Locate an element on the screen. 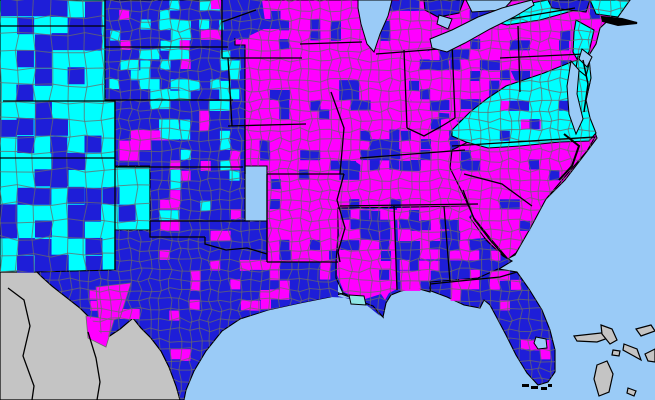  chesapeake-bay is located at coordinates (575, 97).